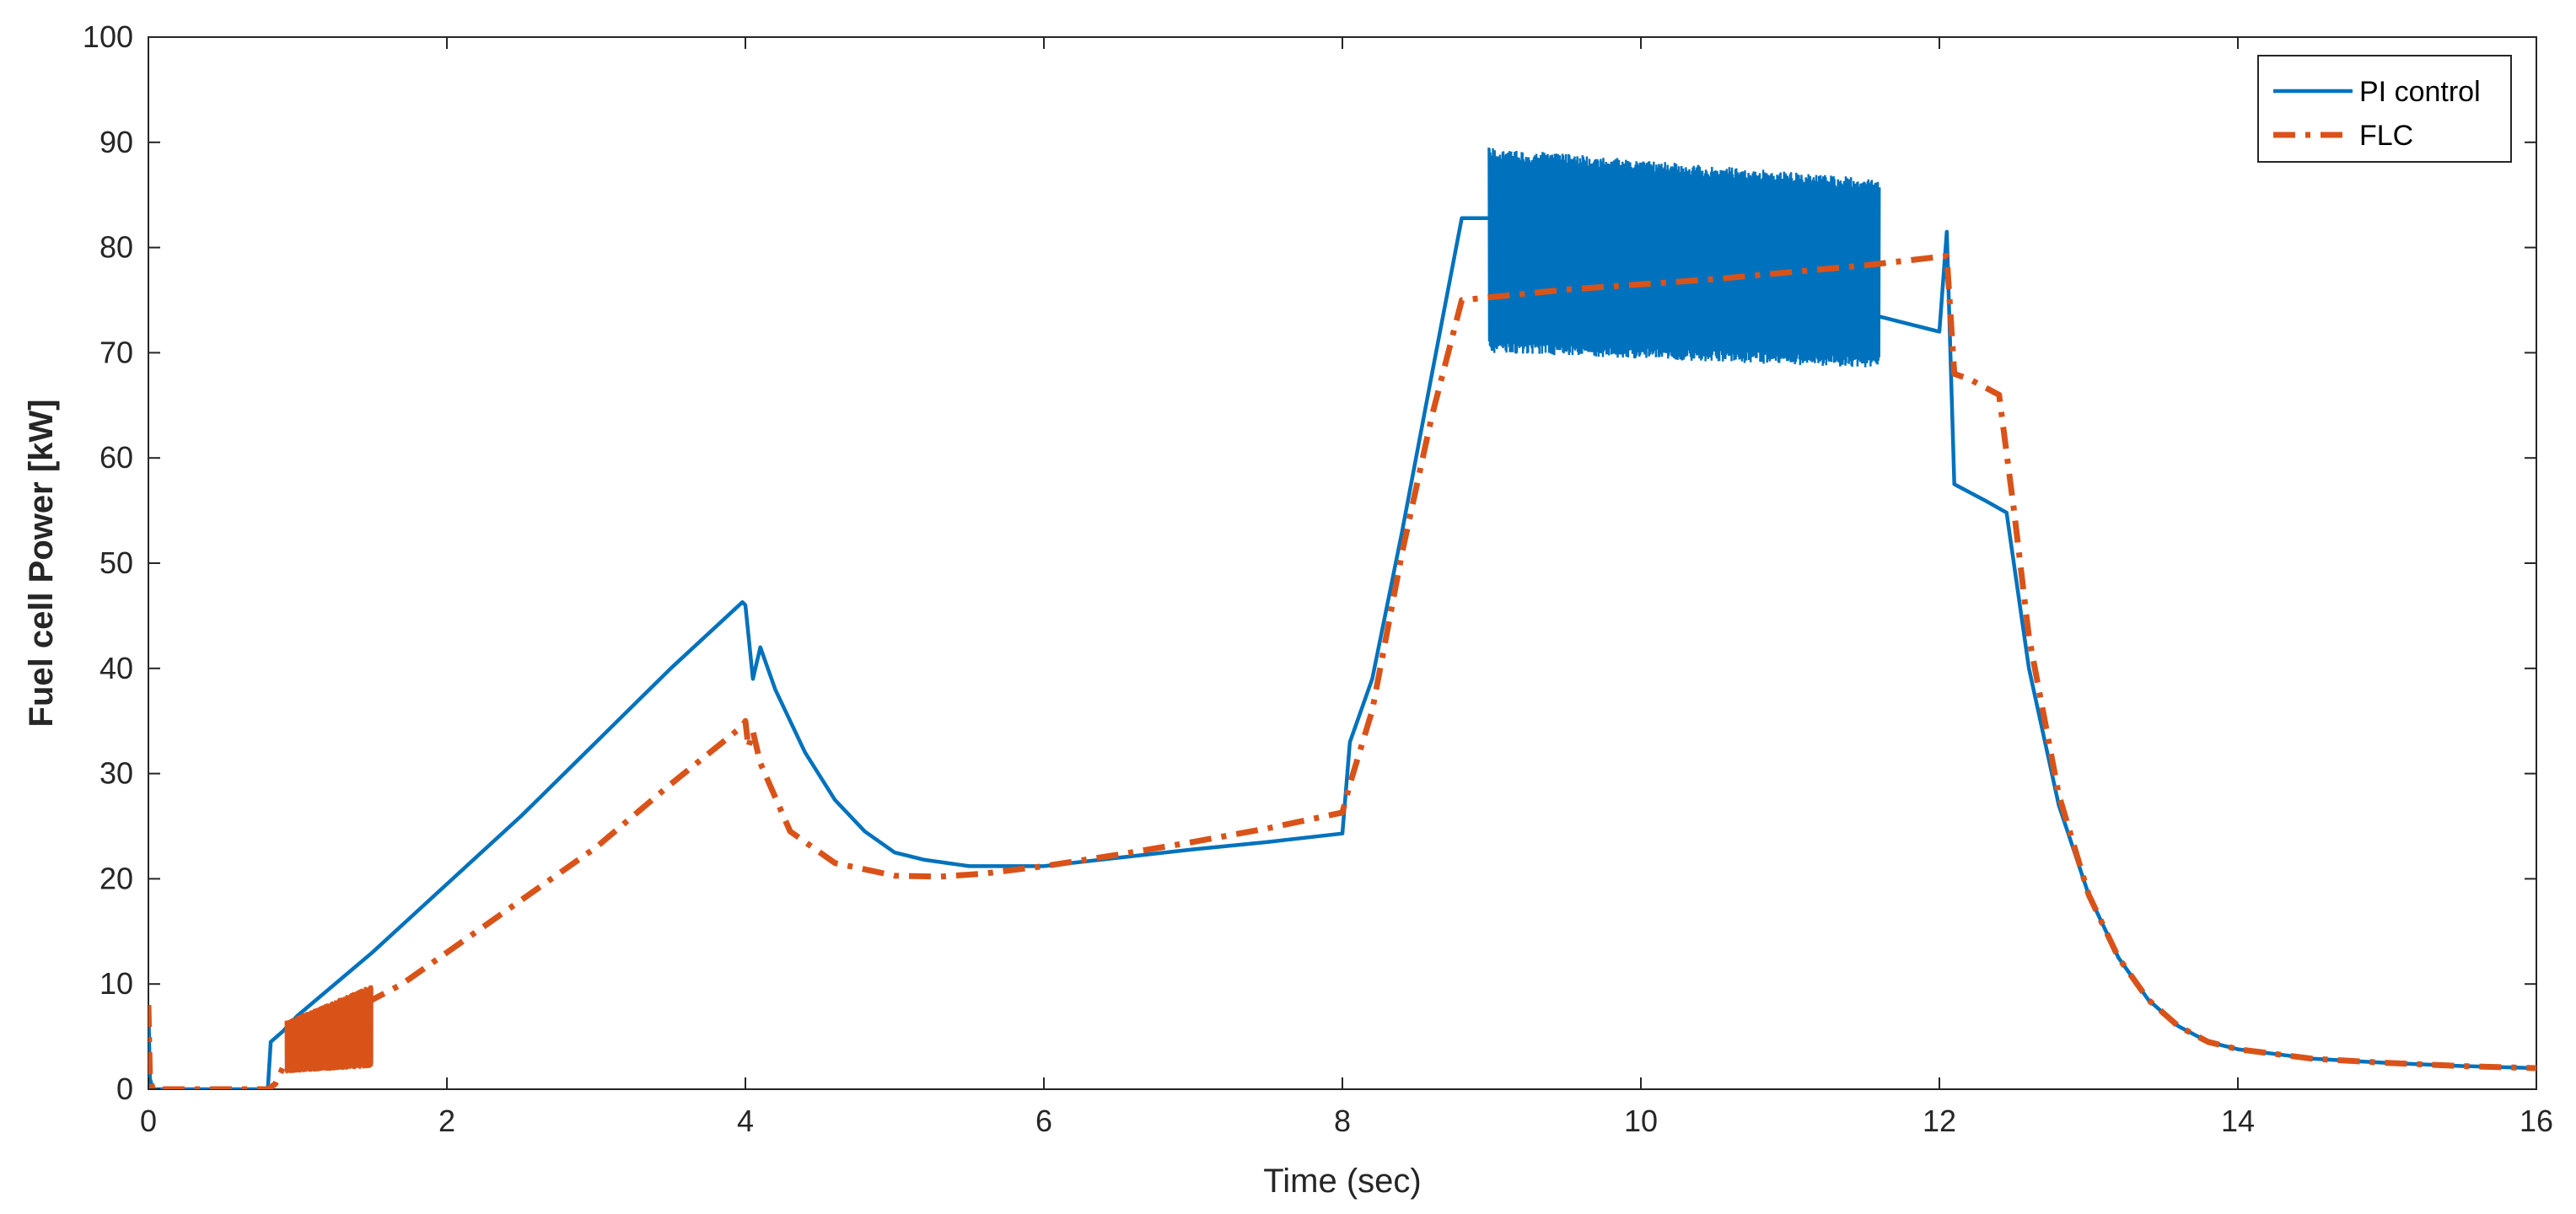 The width and height of the screenshot is (2576, 1214). Describe the element at coordinates (124, 1089) in the screenshot. I see `y-tick-label: 0` at that location.